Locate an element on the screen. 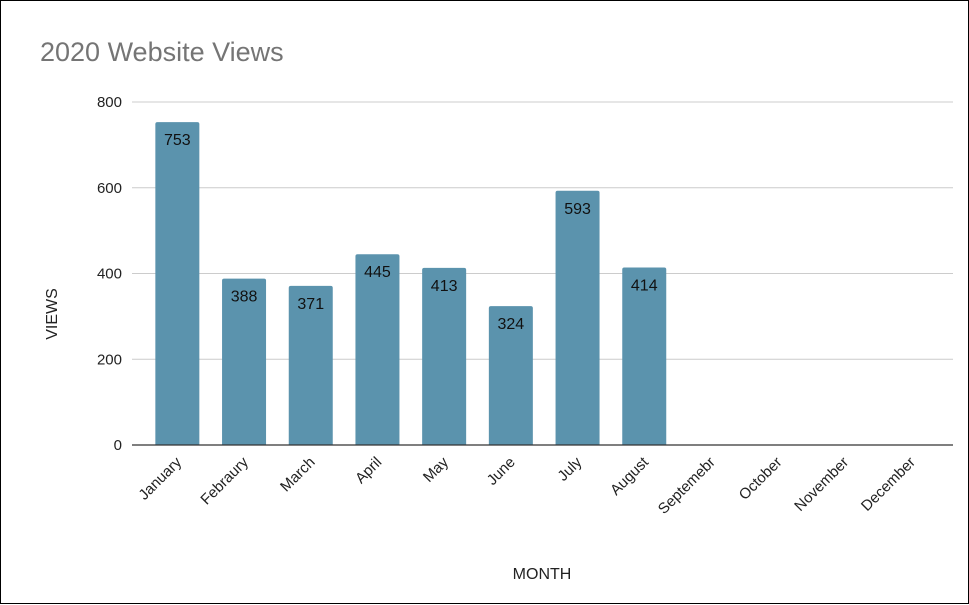 The height and width of the screenshot is (605, 969). x-tick-label: January is located at coordinates (160, 478).